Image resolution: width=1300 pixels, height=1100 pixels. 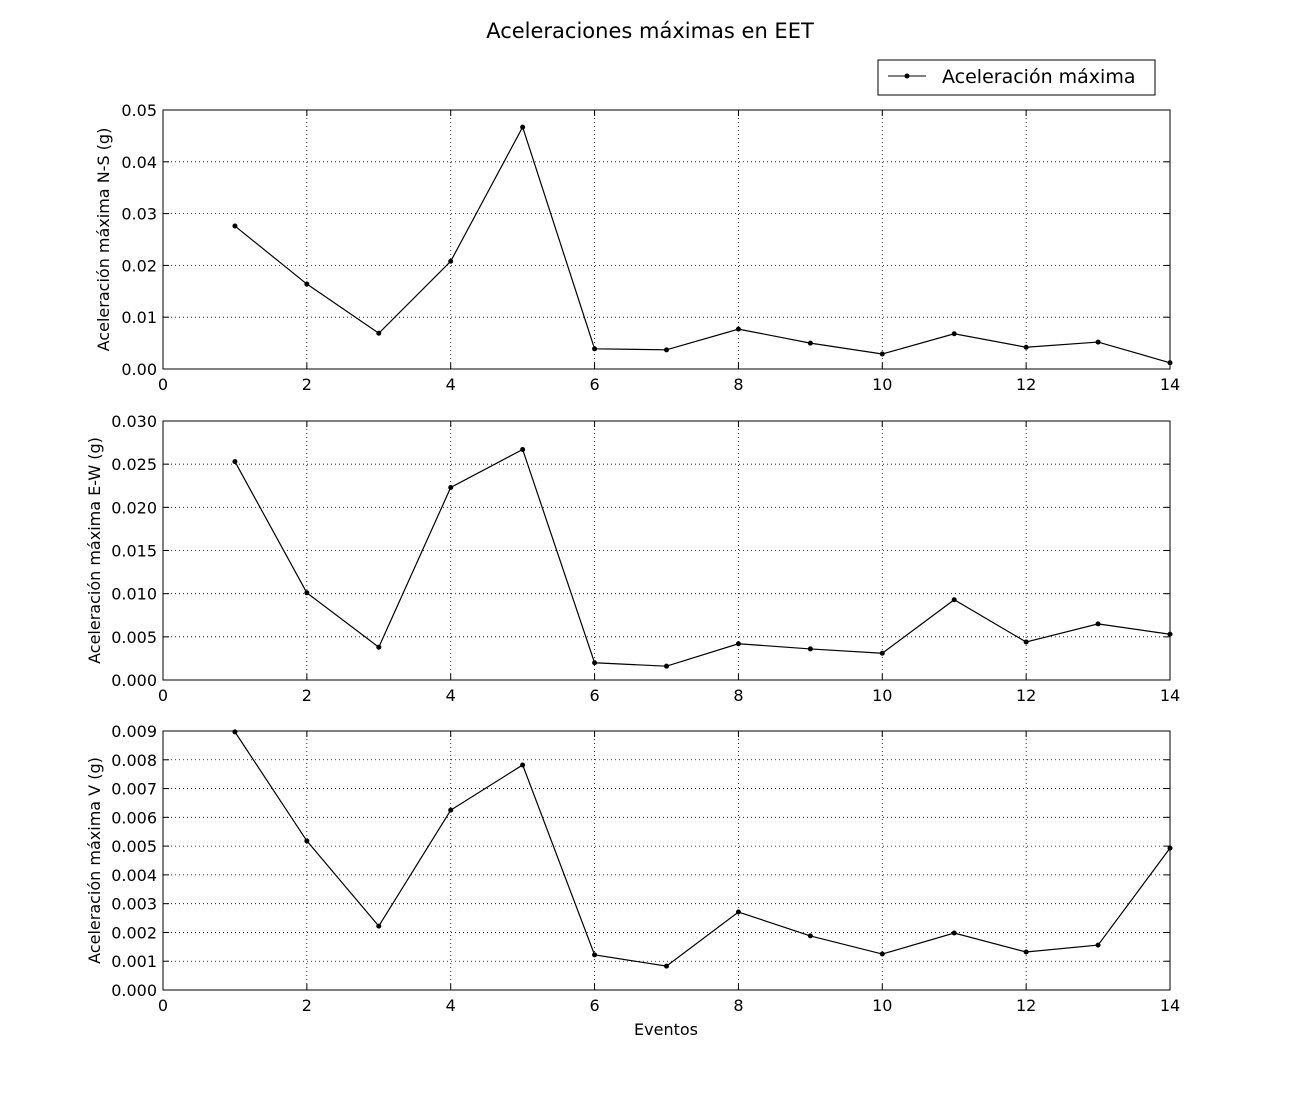 What do you see at coordinates (139, 317) in the screenshot?
I see `y-tick-label: 0.01` at bounding box center [139, 317].